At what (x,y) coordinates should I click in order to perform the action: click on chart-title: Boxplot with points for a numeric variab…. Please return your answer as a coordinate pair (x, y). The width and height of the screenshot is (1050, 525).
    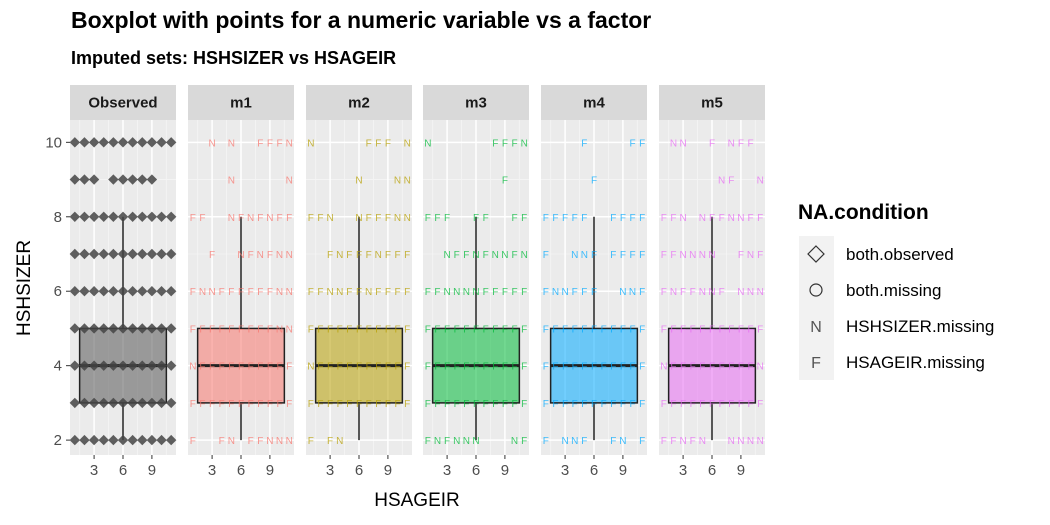
    Looking at the image, I should click on (361, 20).